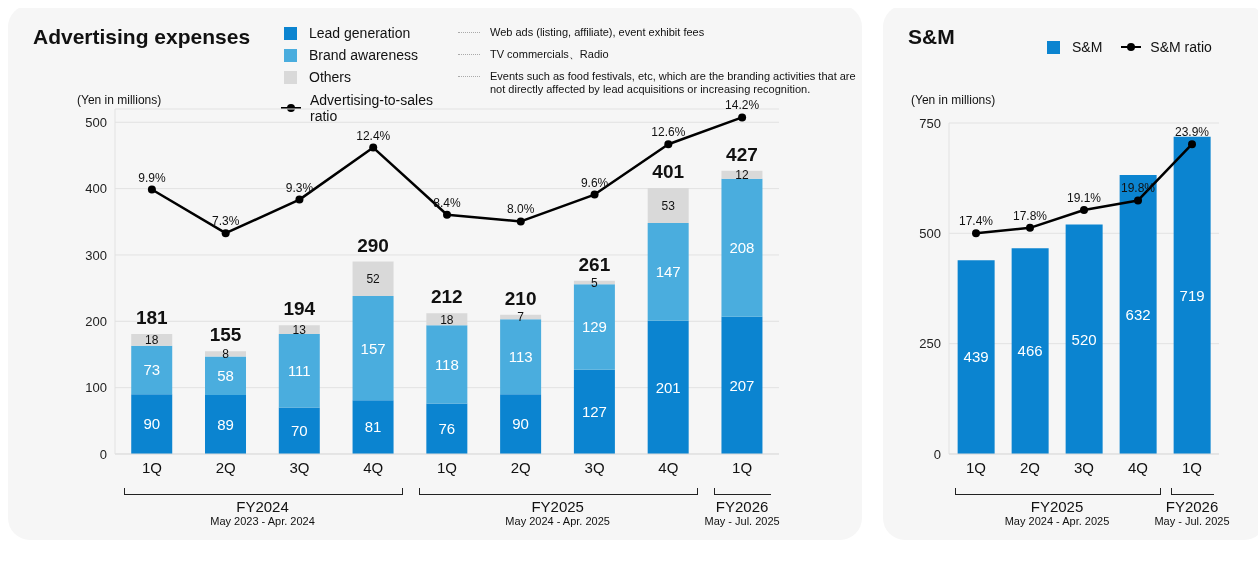 This screenshot has width=1258, height=572. What do you see at coordinates (299, 329) in the screenshot?
I see `data-label: 13` at bounding box center [299, 329].